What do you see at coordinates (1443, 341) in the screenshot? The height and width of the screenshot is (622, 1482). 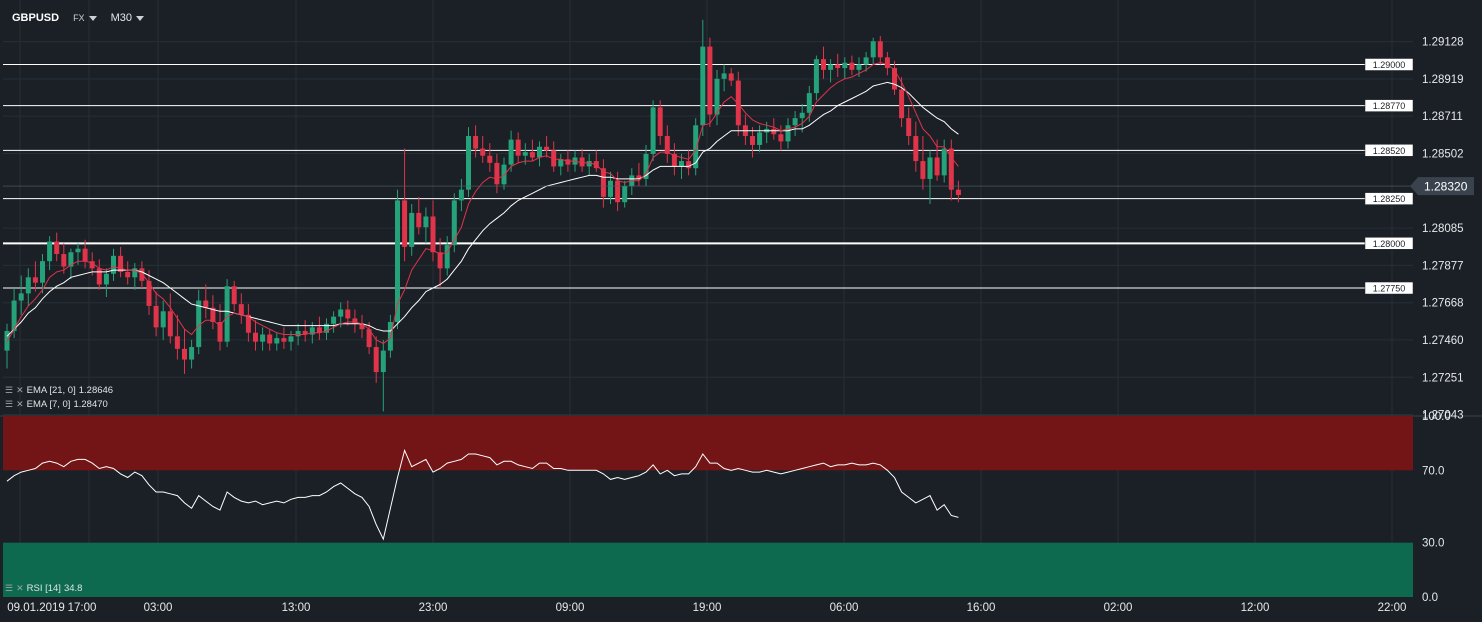 I see `price-tick-label: 1.27460` at bounding box center [1443, 341].